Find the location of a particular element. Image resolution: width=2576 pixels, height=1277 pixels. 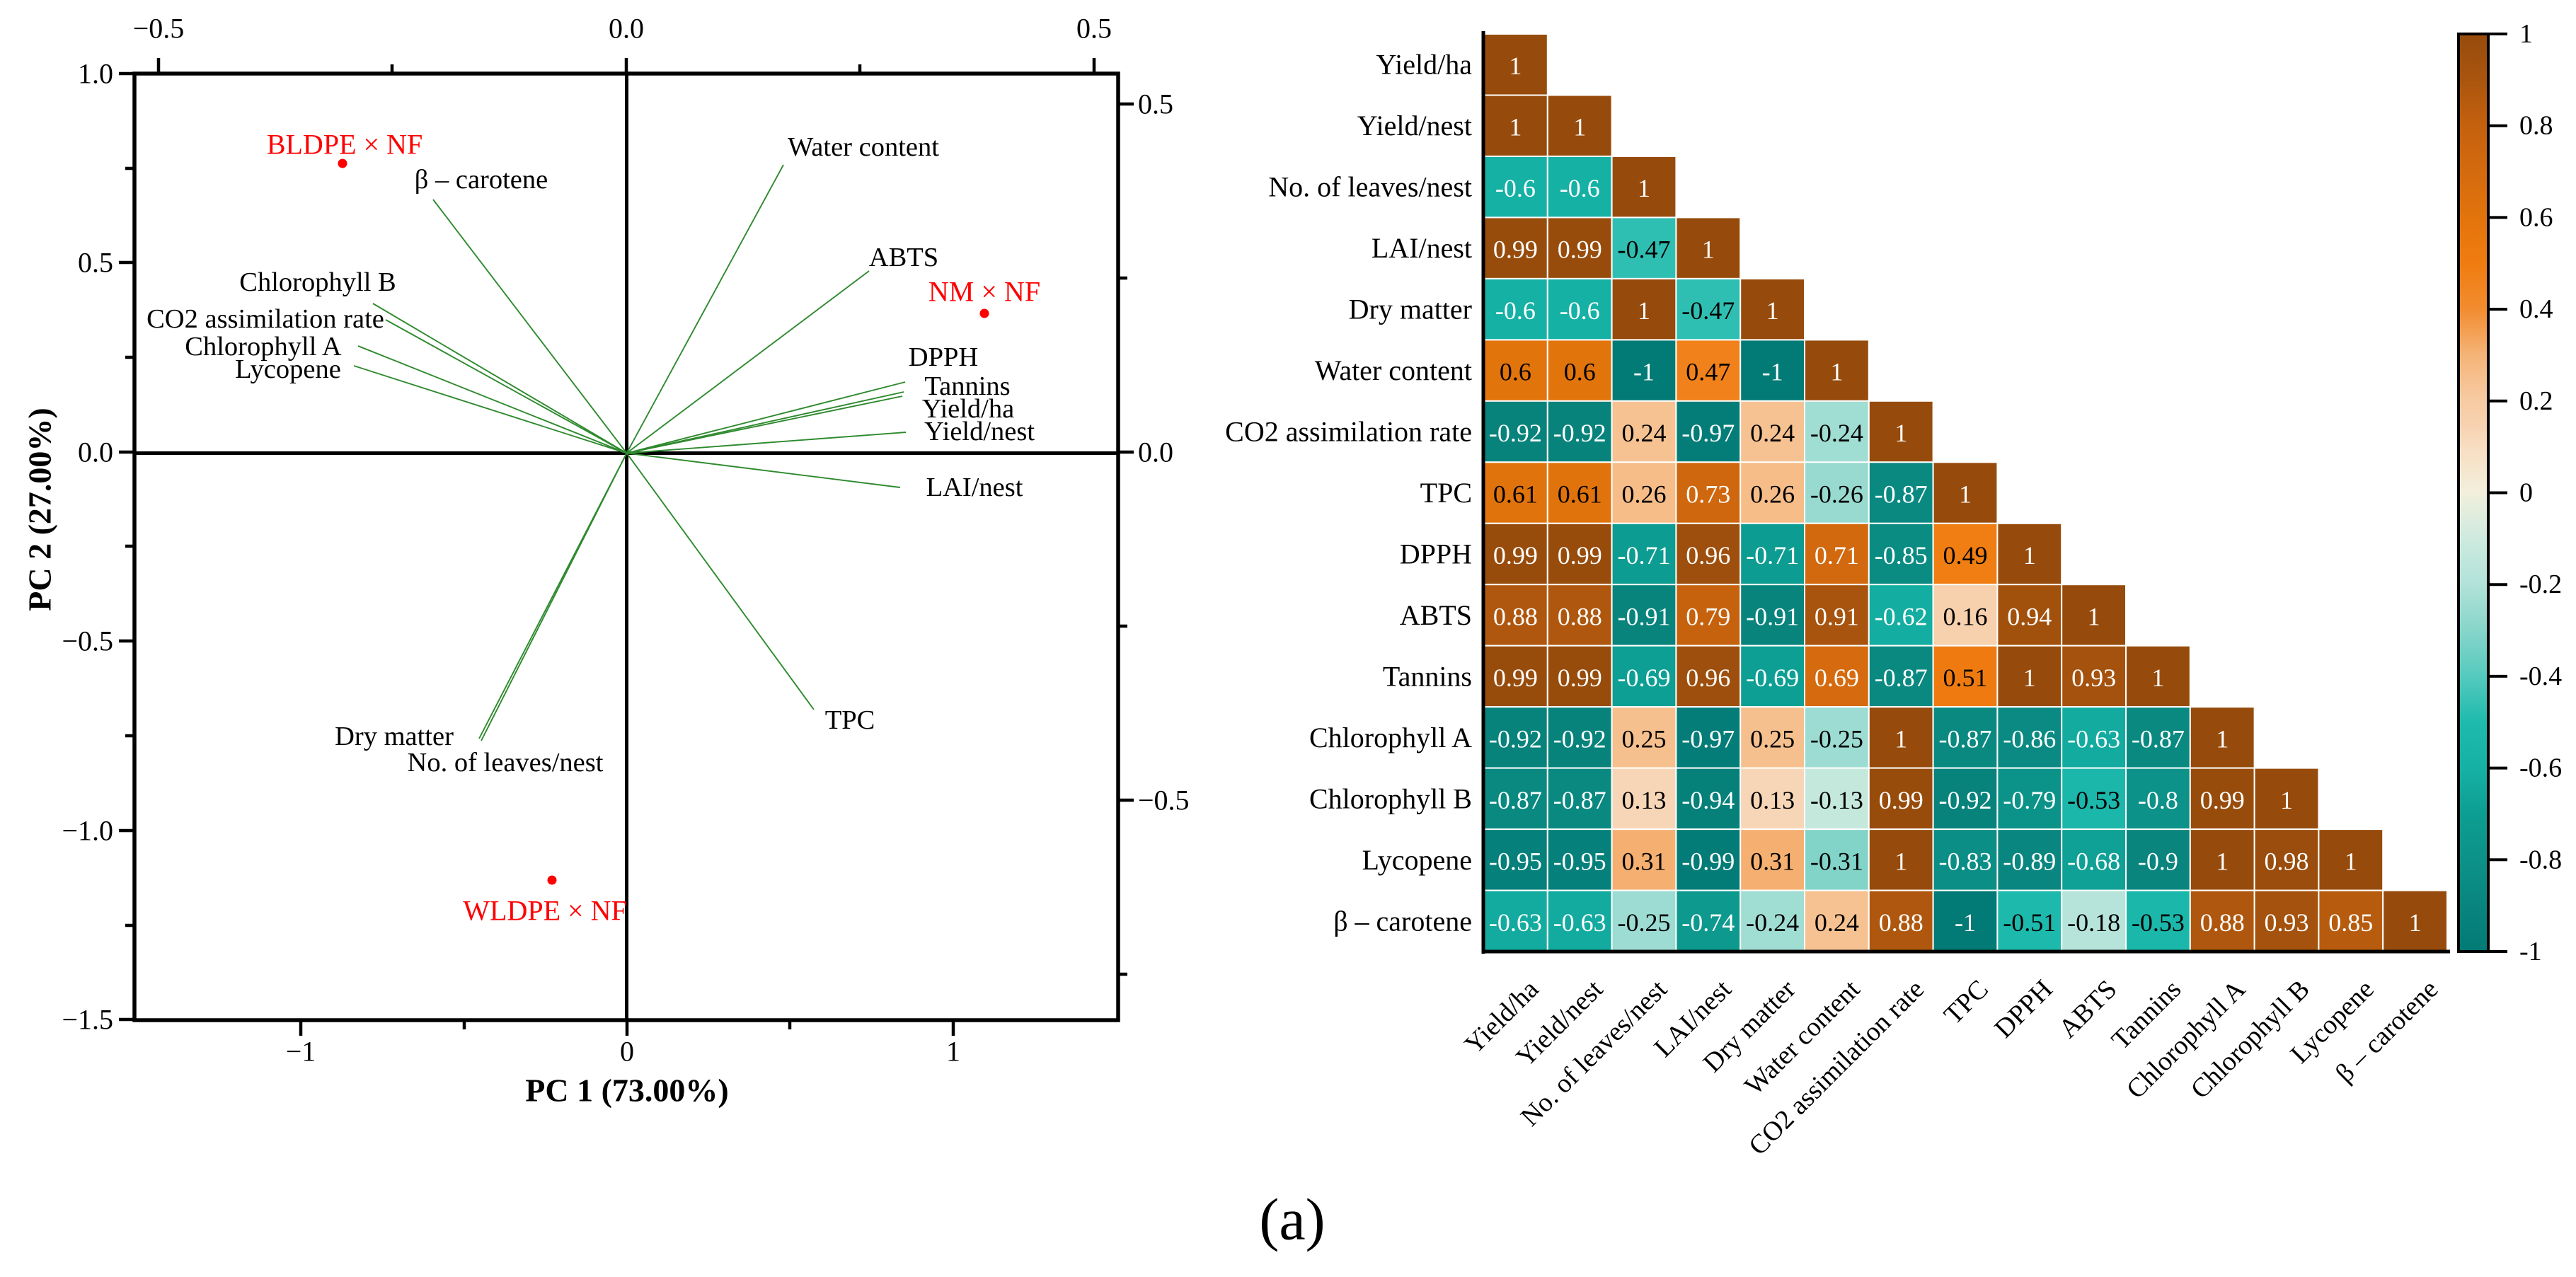

svg-text: 0.49 is located at coordinates (1966, 555).